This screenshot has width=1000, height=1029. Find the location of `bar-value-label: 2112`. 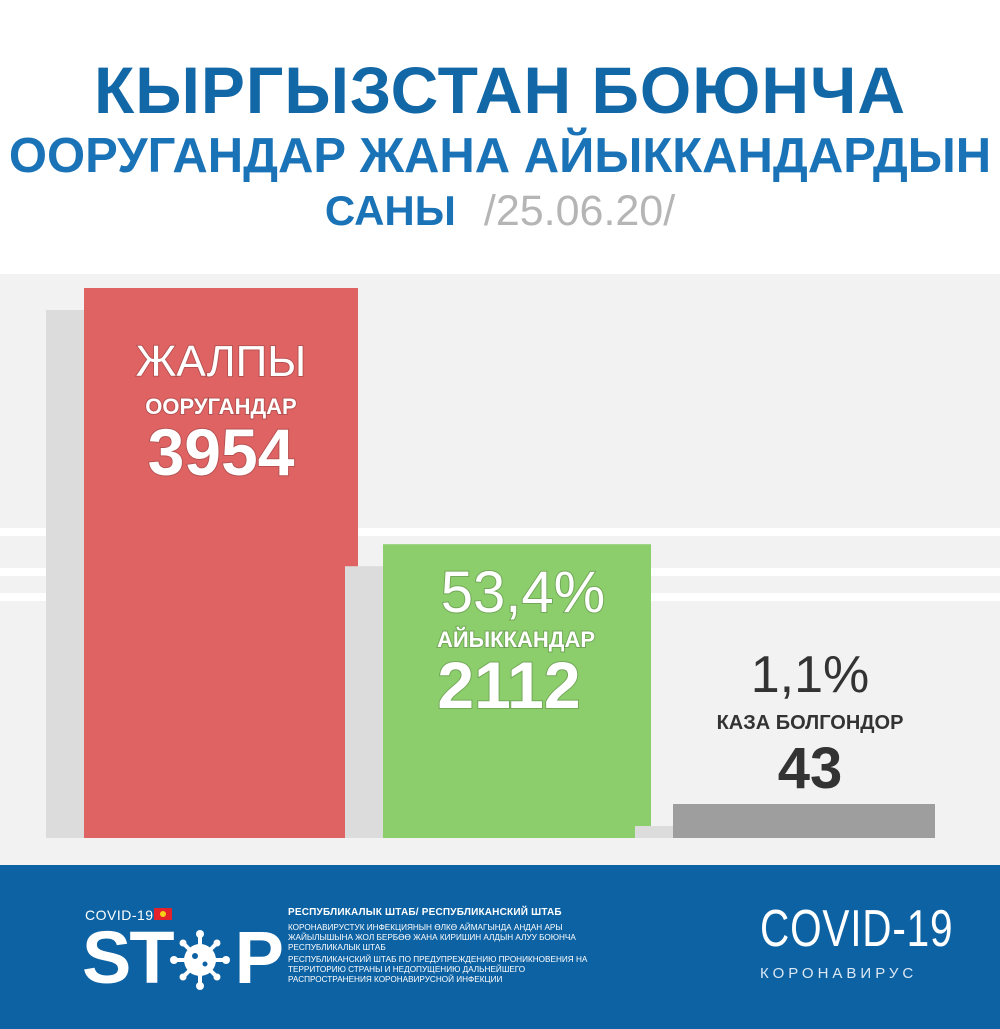

bar-value-label: 2112 is located at coordinates (508, 685).